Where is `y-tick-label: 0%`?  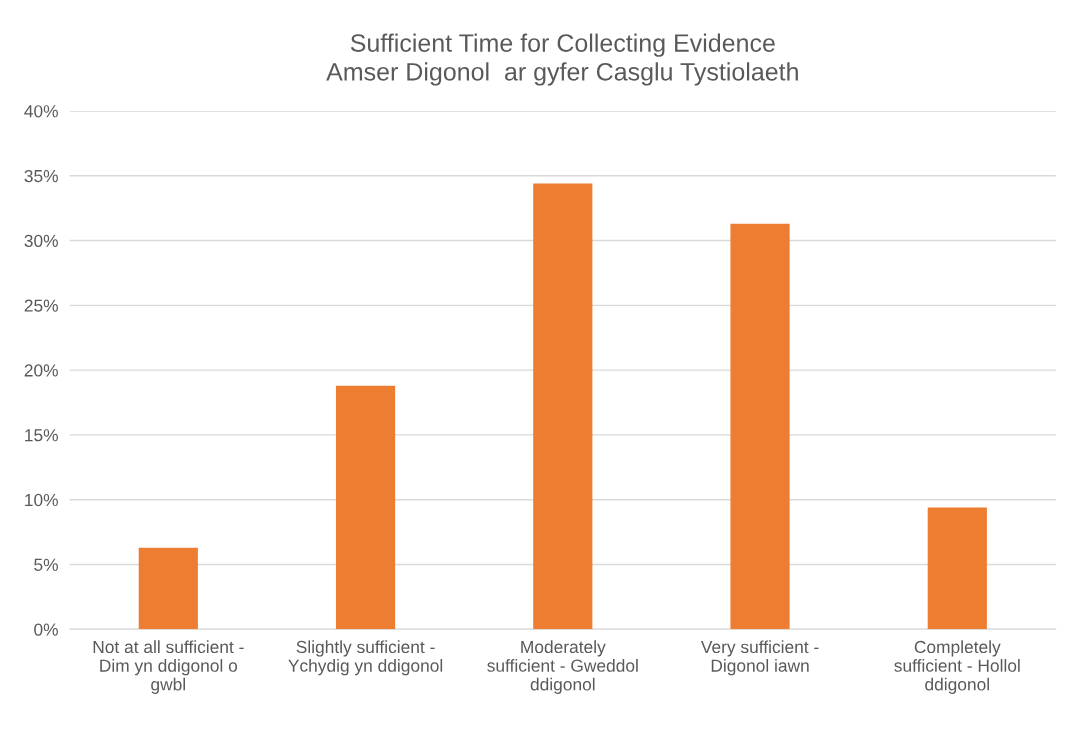
y-tick-label: 0% is located at coordinates (46, 629).